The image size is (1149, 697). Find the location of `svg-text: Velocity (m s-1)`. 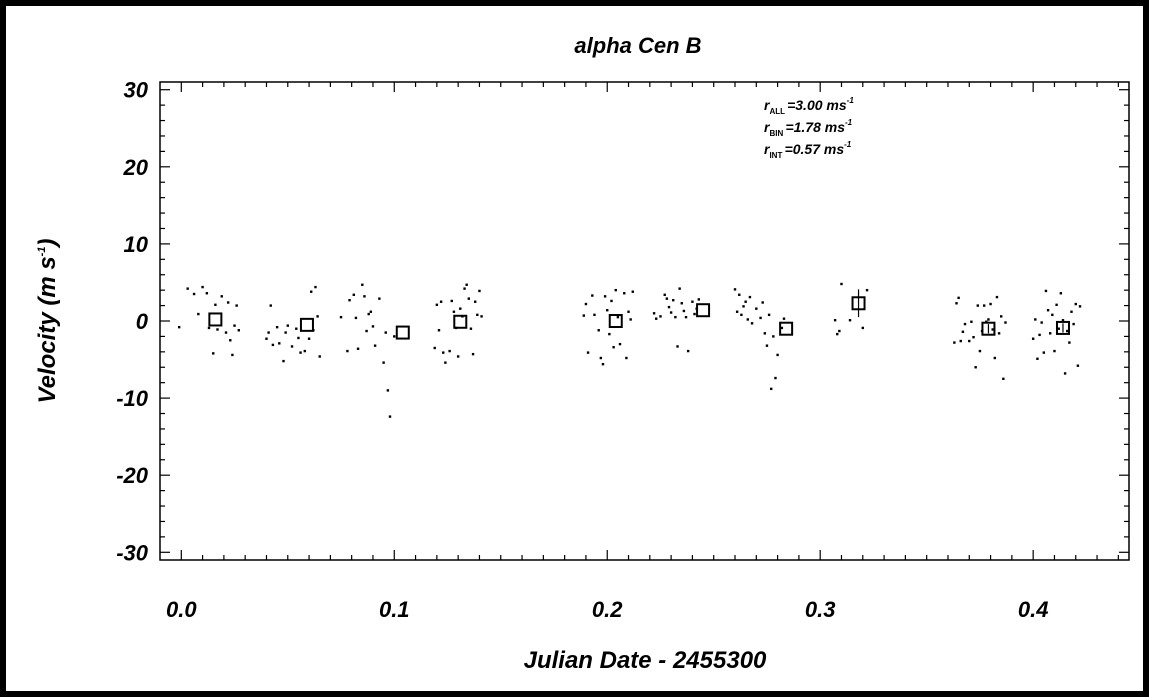

svg-text: Velocity (m s-1) is located at coordinates (47, 321).